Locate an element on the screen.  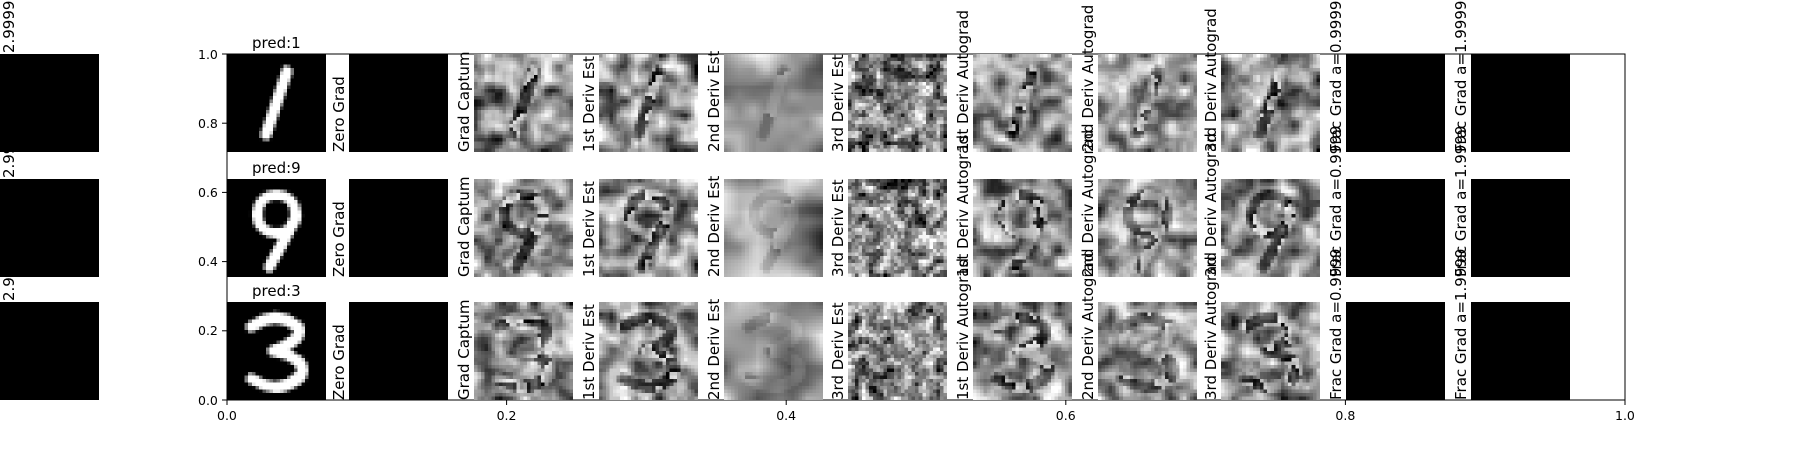
y-tick-label: 0.4 is located at coordinates (208, 262).